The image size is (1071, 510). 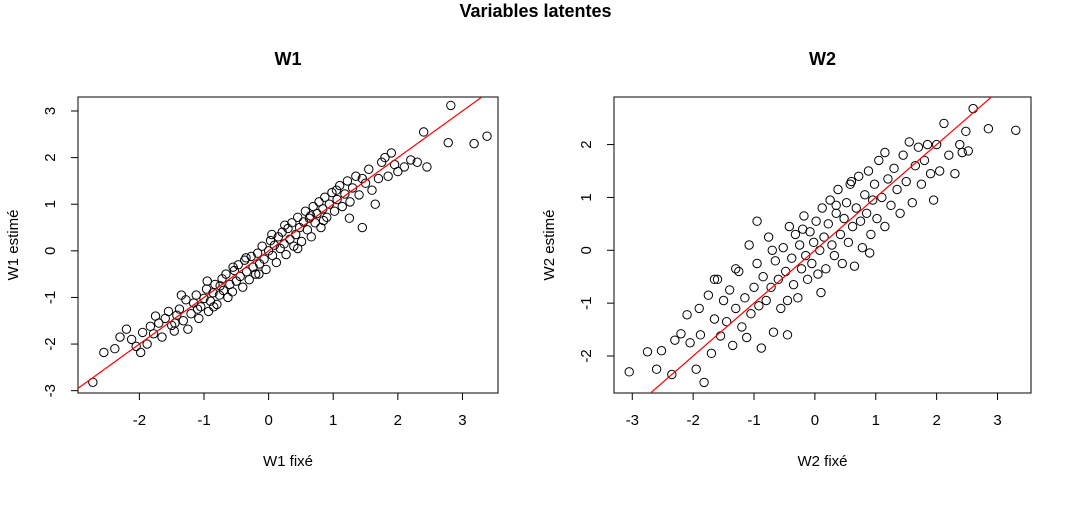 I want to click on y-tick-label: 0, so click(x=586, y=250).